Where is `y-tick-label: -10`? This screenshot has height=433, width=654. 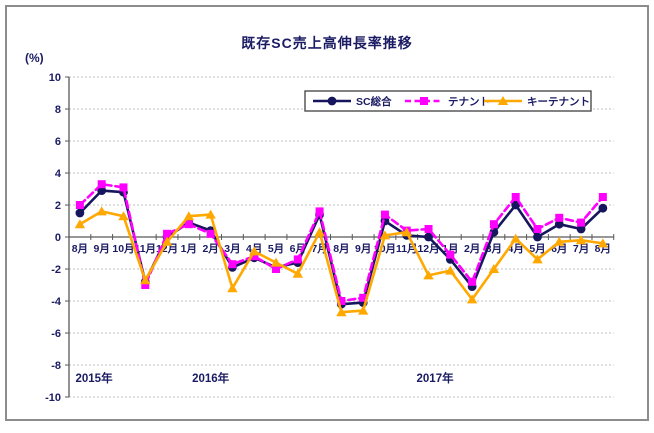 y-tick-label: -10 is located at coordinates (53, 398).